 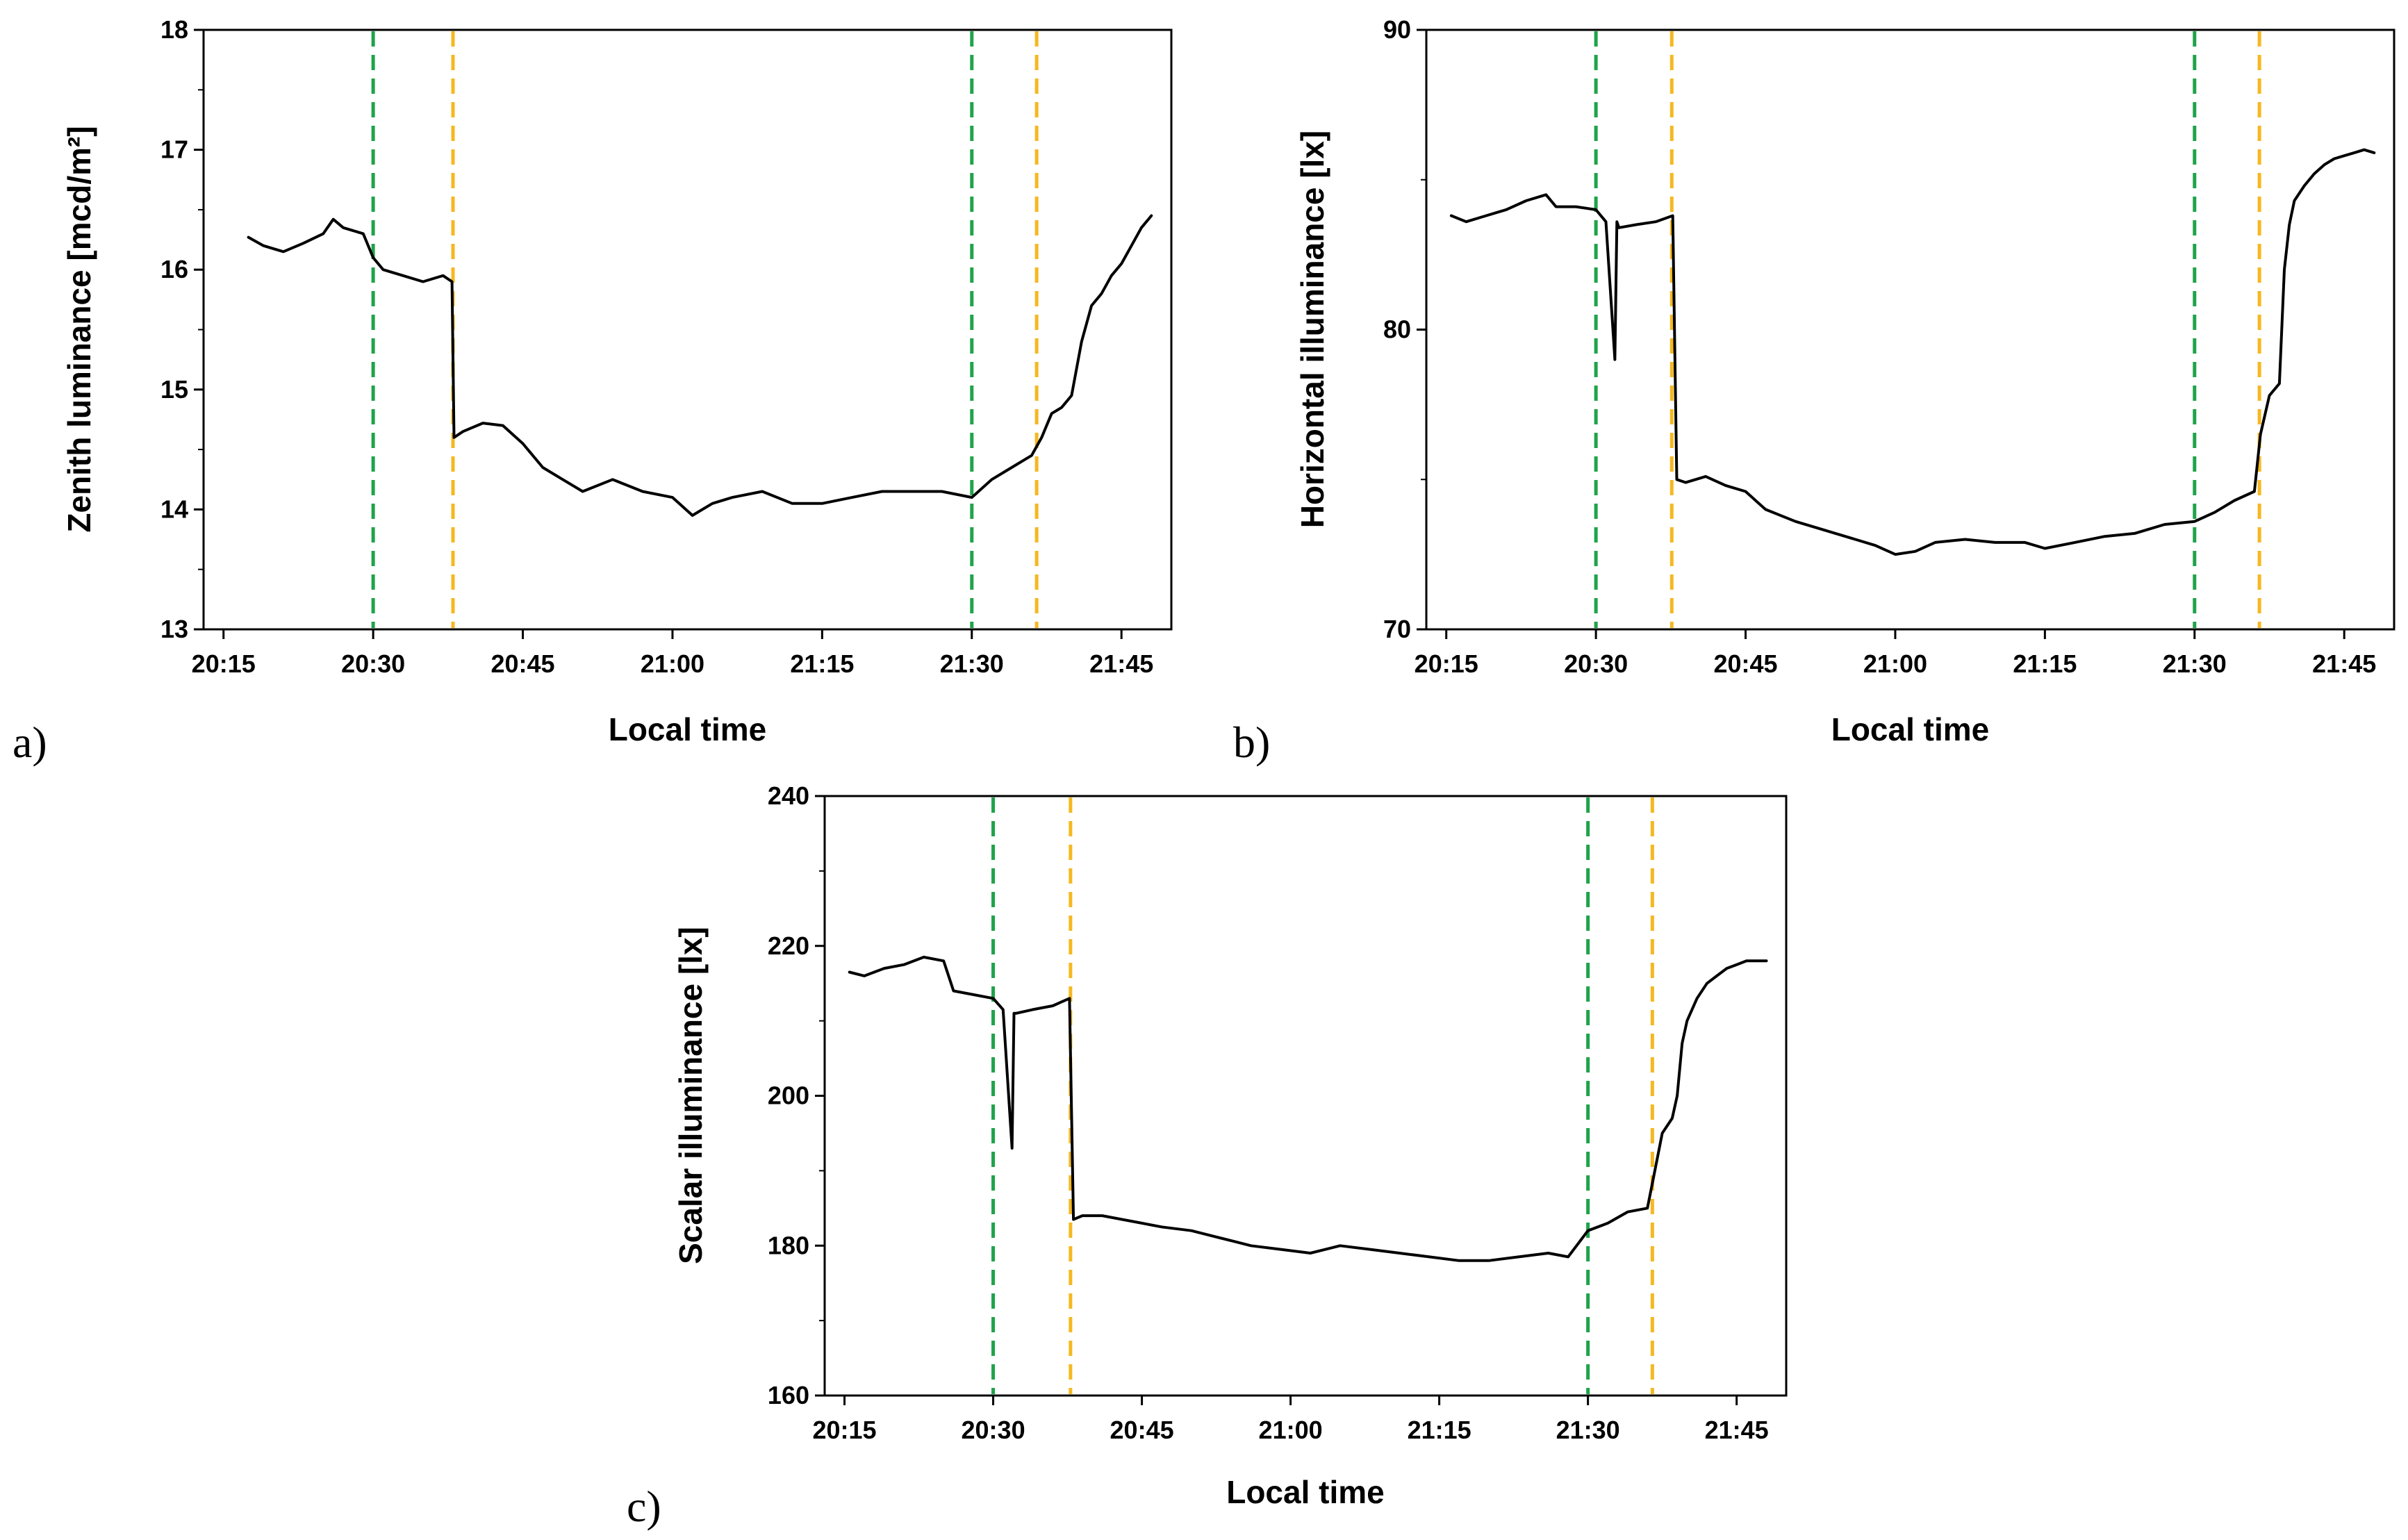 I want to click on chart-a-x-tick-label: 21:45, so click(x=1121, y=663).